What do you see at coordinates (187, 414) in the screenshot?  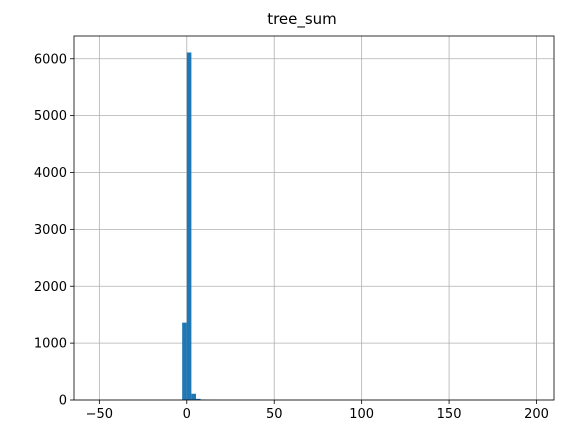 I see `x-tick-label: 0` at bounding box center [187, 414].